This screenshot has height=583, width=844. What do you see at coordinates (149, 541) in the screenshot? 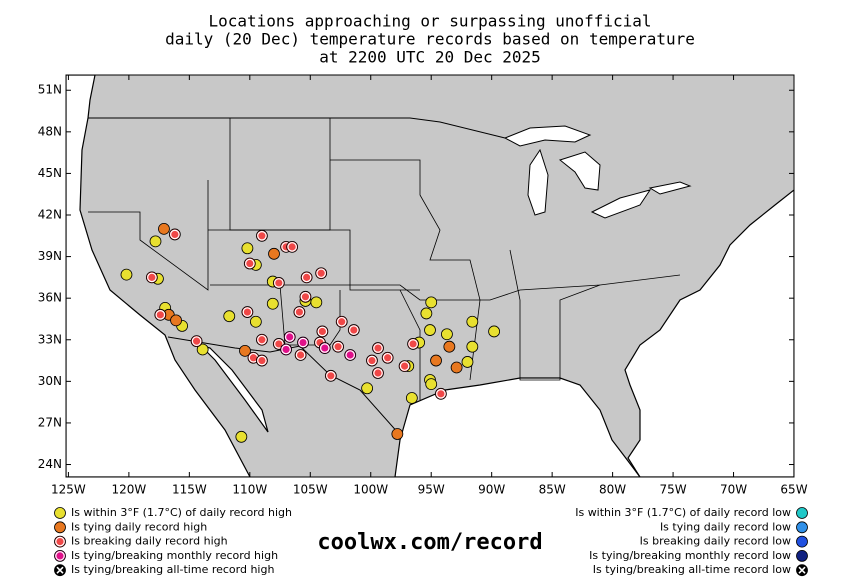
I see `legend-label: Is breaking daily record high` at bounding box center [149, 541].